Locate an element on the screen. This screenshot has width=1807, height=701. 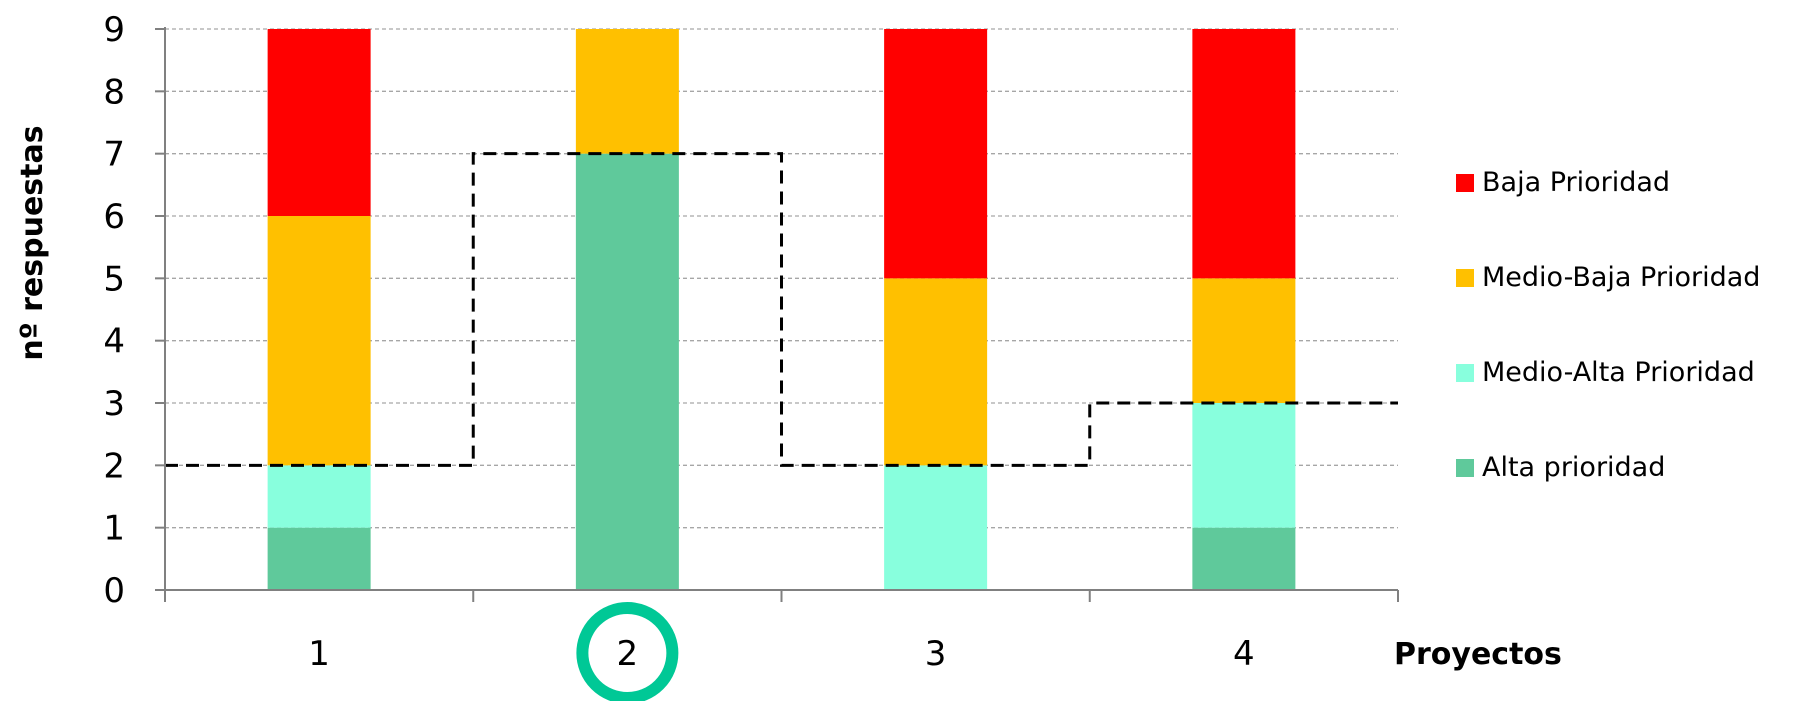
x-tick-label-2: 2 is located at coordinates (628, 654).